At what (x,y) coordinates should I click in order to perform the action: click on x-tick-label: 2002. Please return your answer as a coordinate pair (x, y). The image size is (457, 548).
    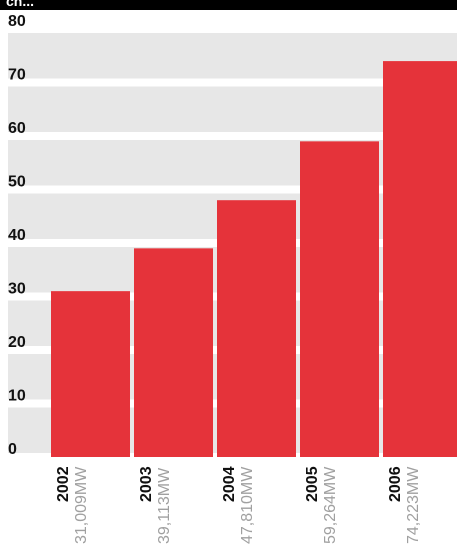
    Looking at the image, I should click on (63, 484).